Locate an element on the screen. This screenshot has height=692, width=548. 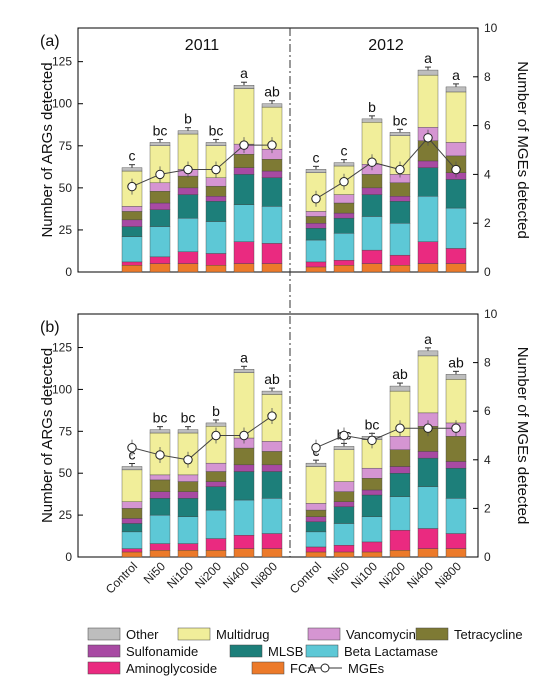
mges-line is located at coordinates (386, 168).